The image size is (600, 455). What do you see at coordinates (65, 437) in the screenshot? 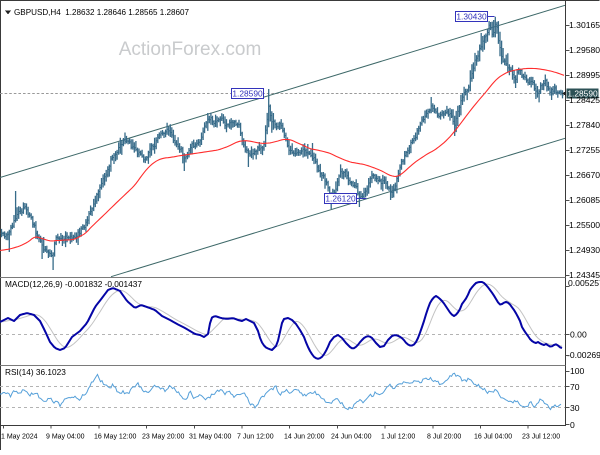
I see `svg-text: 9 May 04:00` at bounding box center [65, 437].